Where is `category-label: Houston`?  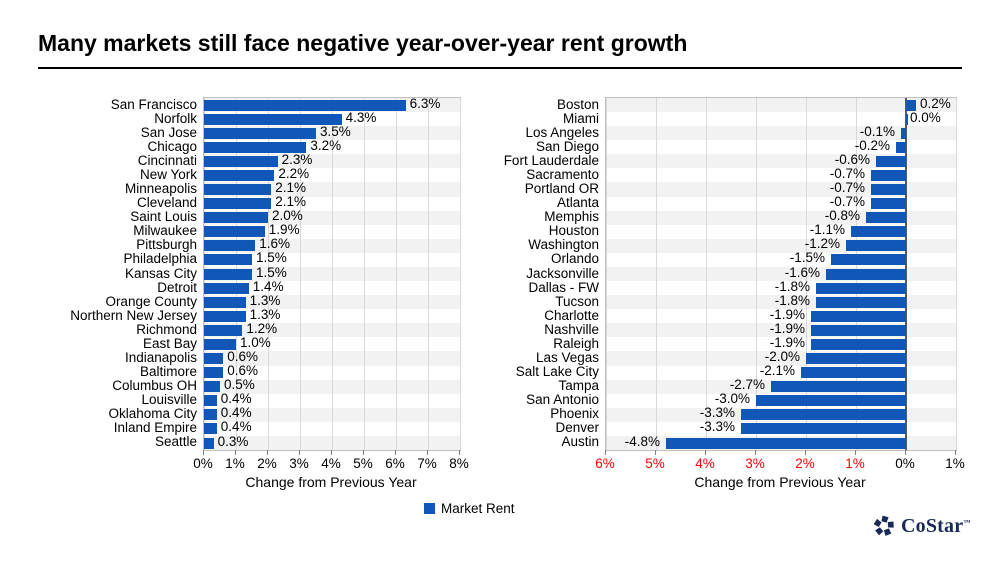
category-label: Houston is located at coordinates (573, 231).